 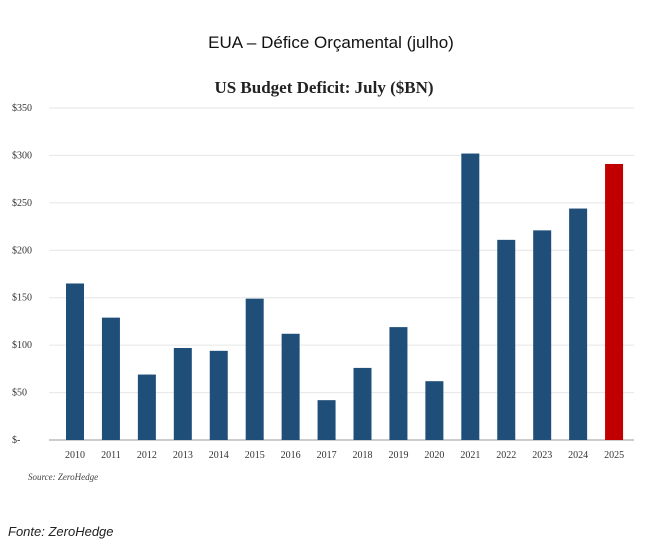 What do you see at coordinates (542, 335) in the screenshot?
I see `bar-2023` at bounding box center [542, 335].